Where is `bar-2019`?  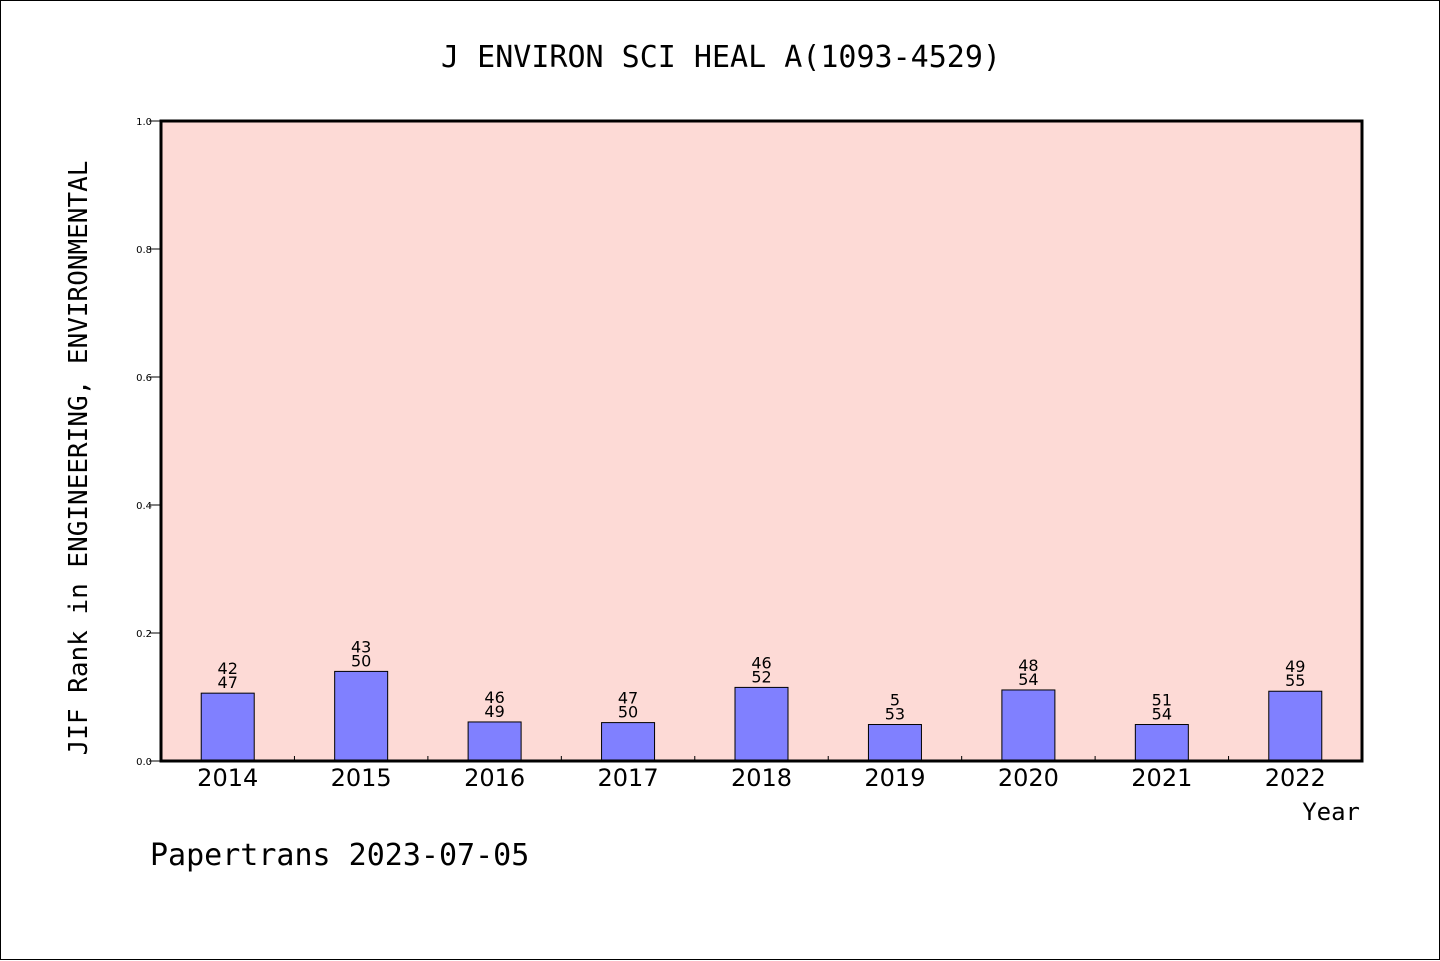
bar-2019 is located at coordinates (894, 743).